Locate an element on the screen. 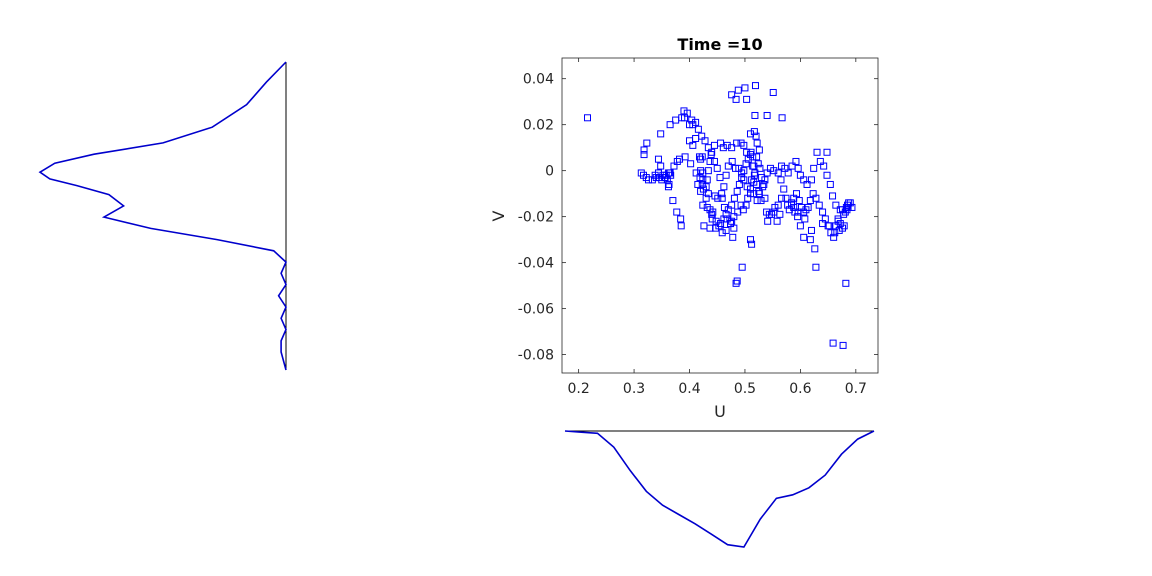 This screenshot has width=1152, height=576. y-tick-label: 0 is located at coordinates (549, 172).